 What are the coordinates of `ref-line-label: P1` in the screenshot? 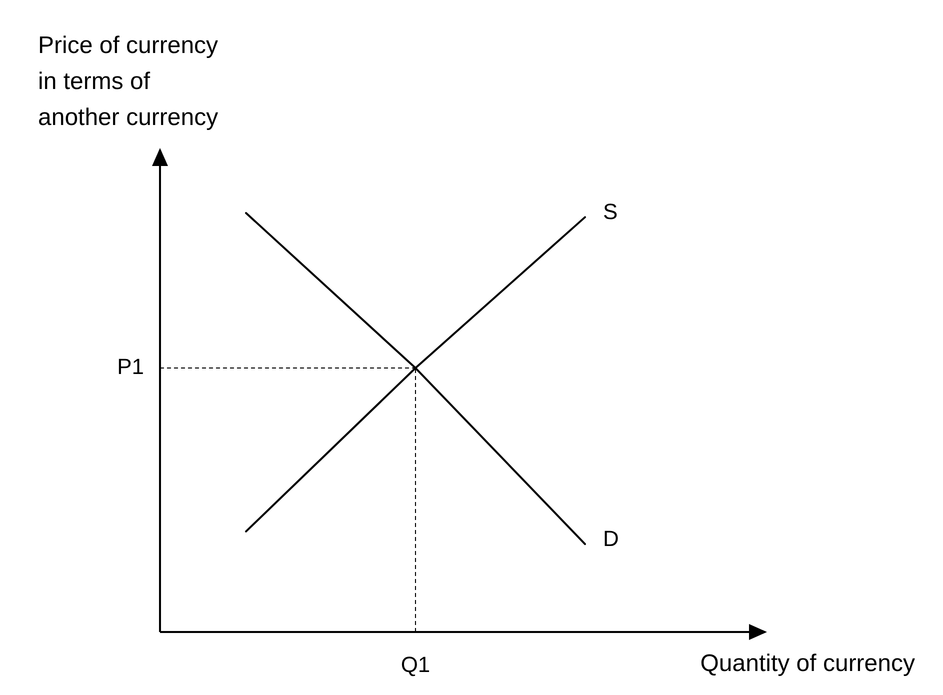 It's located at (130, 366).